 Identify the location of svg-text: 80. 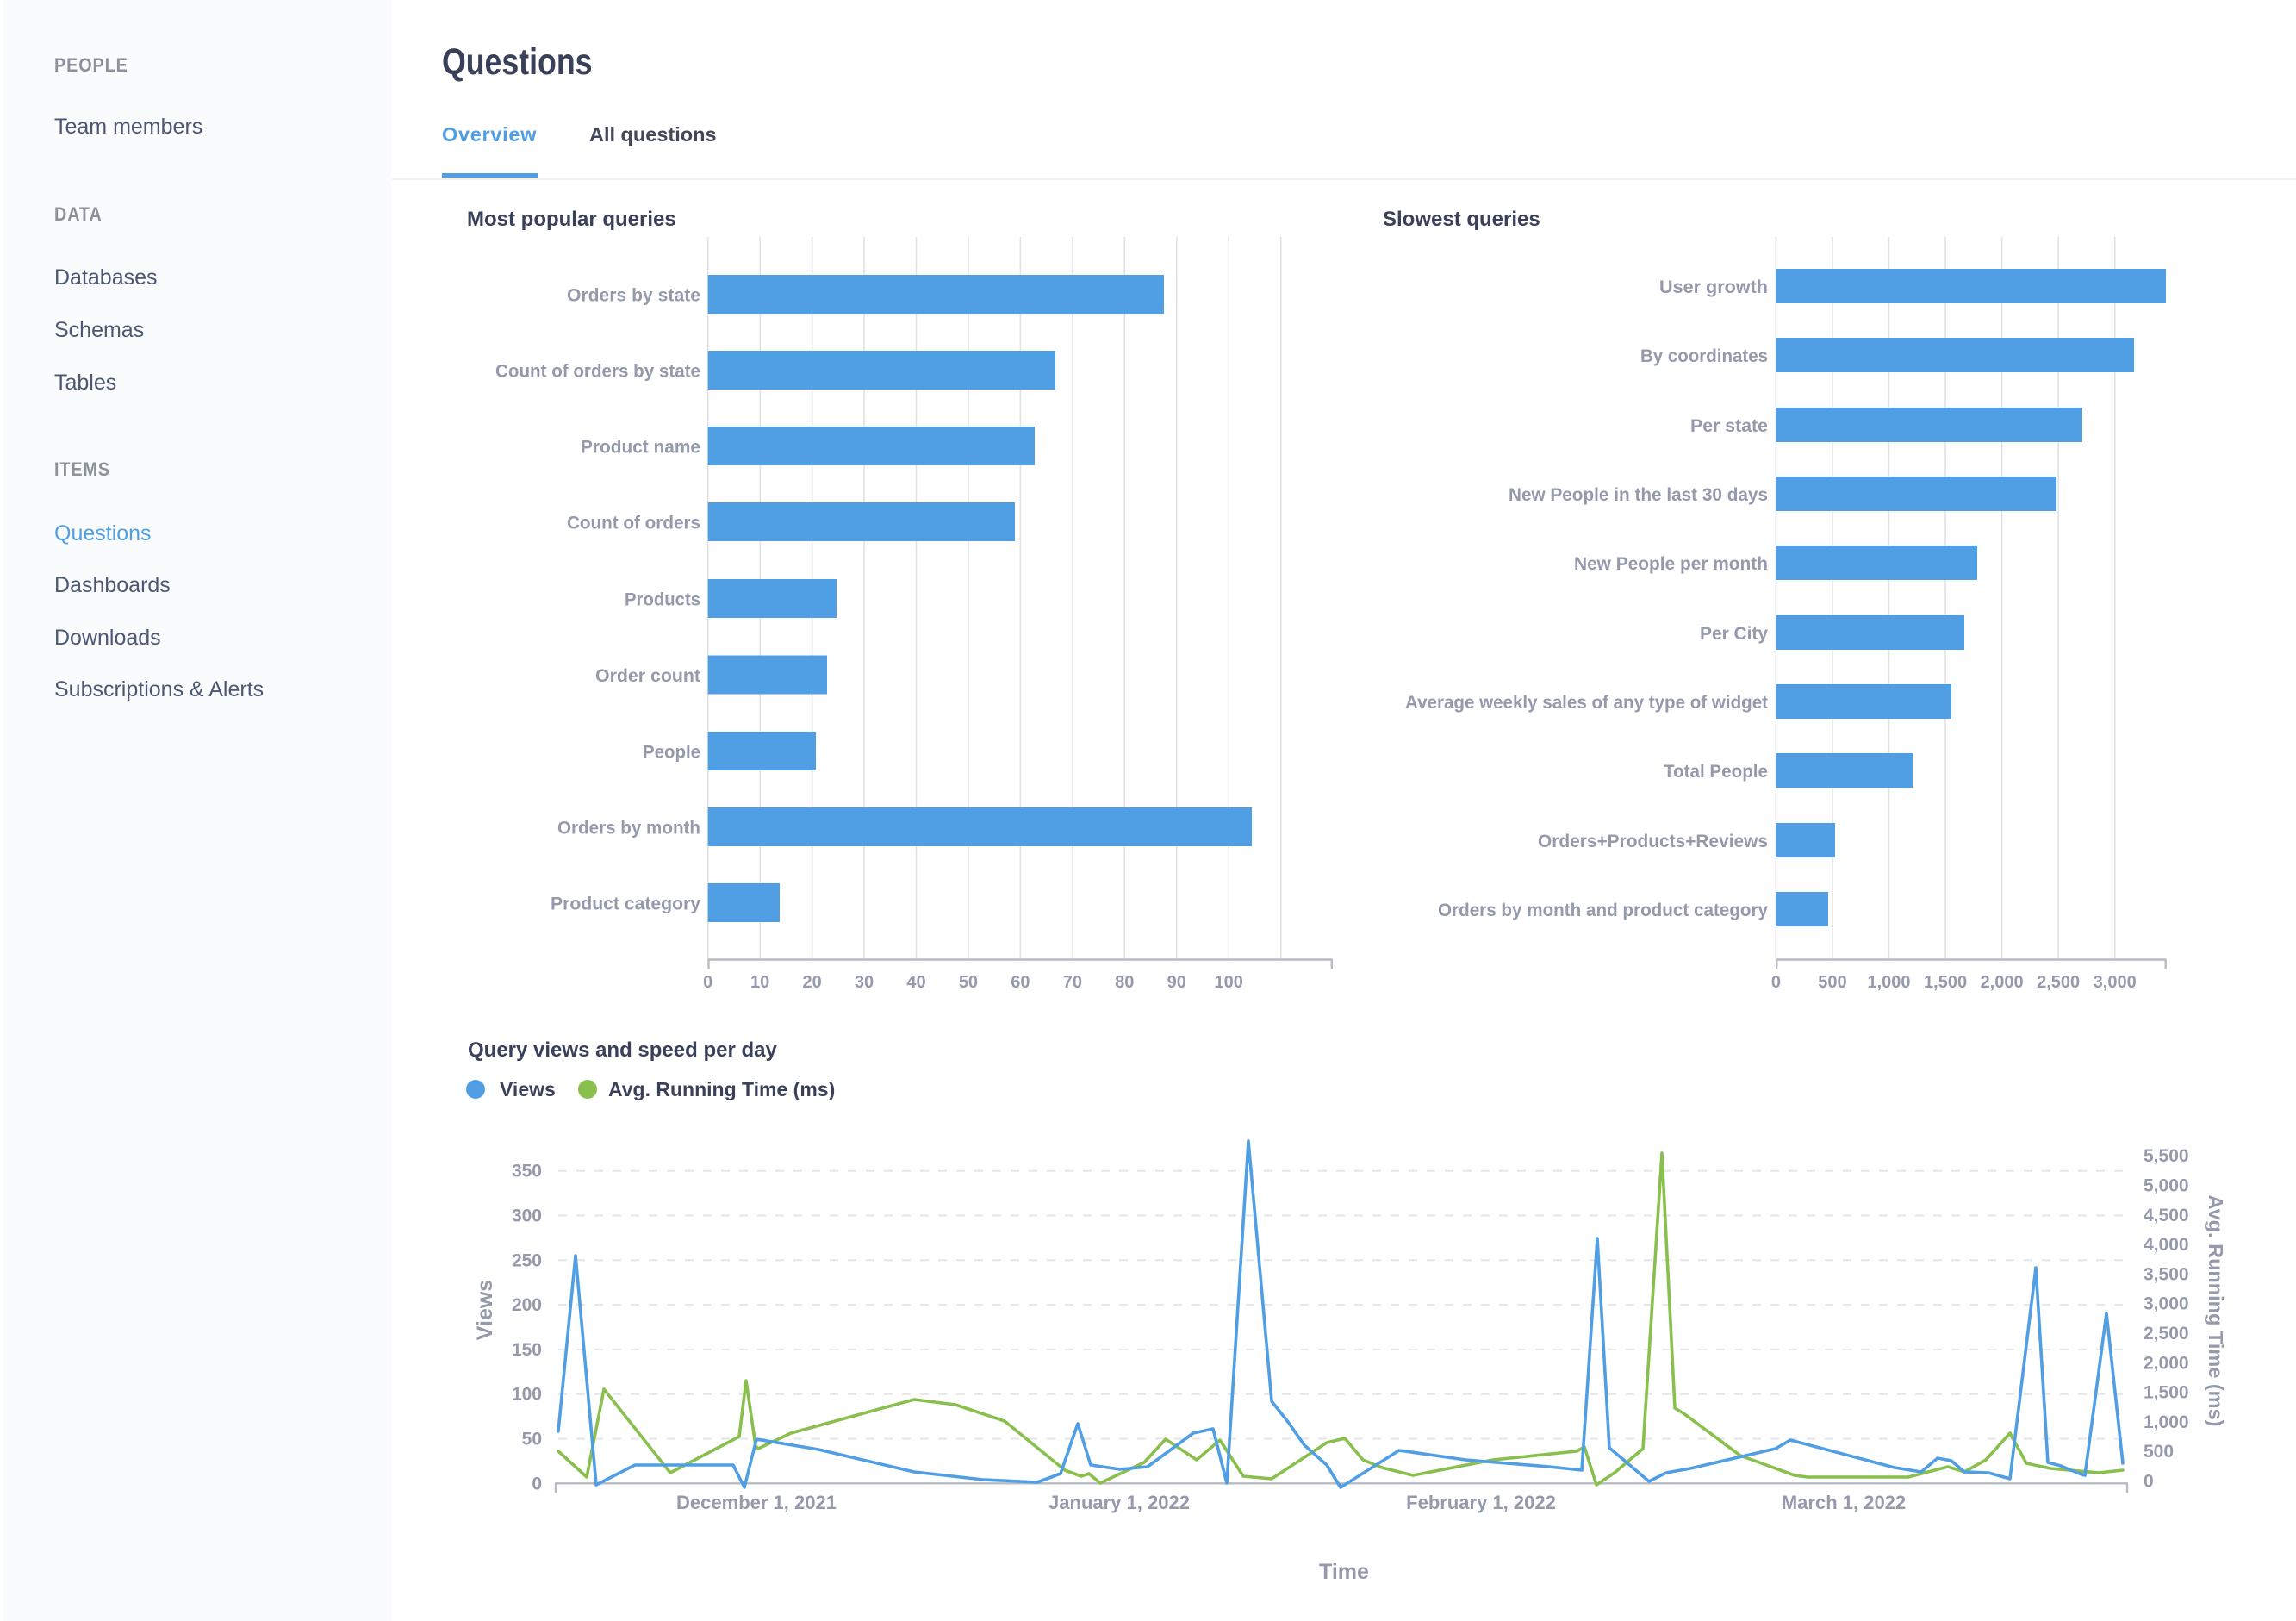
(1125, 982).